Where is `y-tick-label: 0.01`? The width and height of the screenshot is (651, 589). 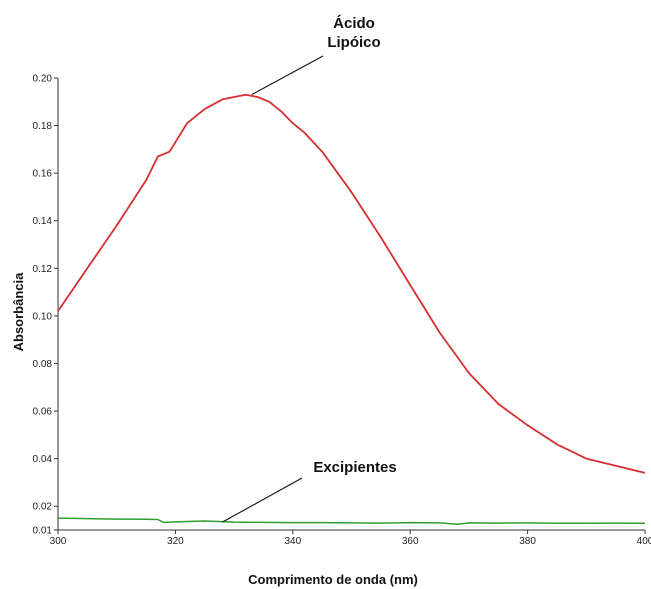 y-tick-label: 0.01 is located at coordinates (43, 531).